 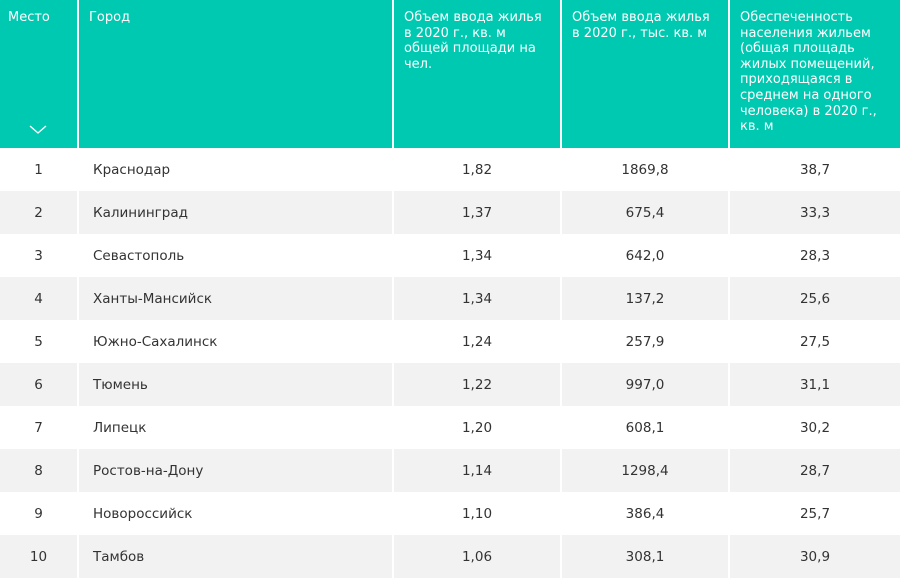 What do you see at coordinates (39, 513) in the screenshot?
I see `cell-place: 9` at bounding box center [39, 513].